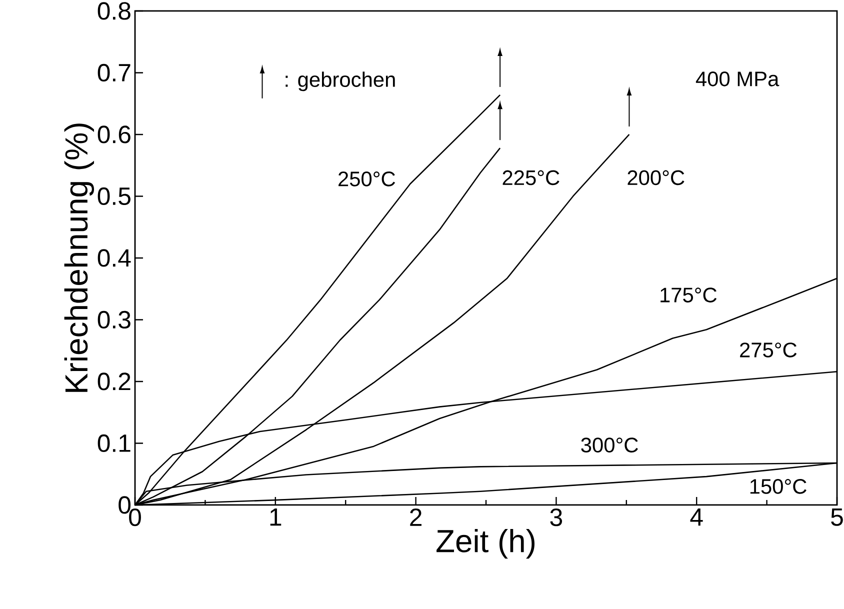 The height and width of the screenshot is (609, 844). Describe the element at coordinates (367, 179) in the screenshot. I see `series-label: 250°C` at that location.